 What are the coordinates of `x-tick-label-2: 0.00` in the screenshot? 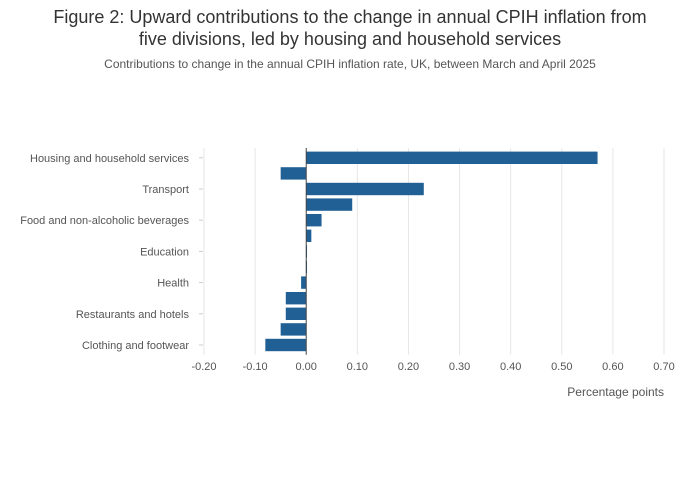 It's located at (306, 367).